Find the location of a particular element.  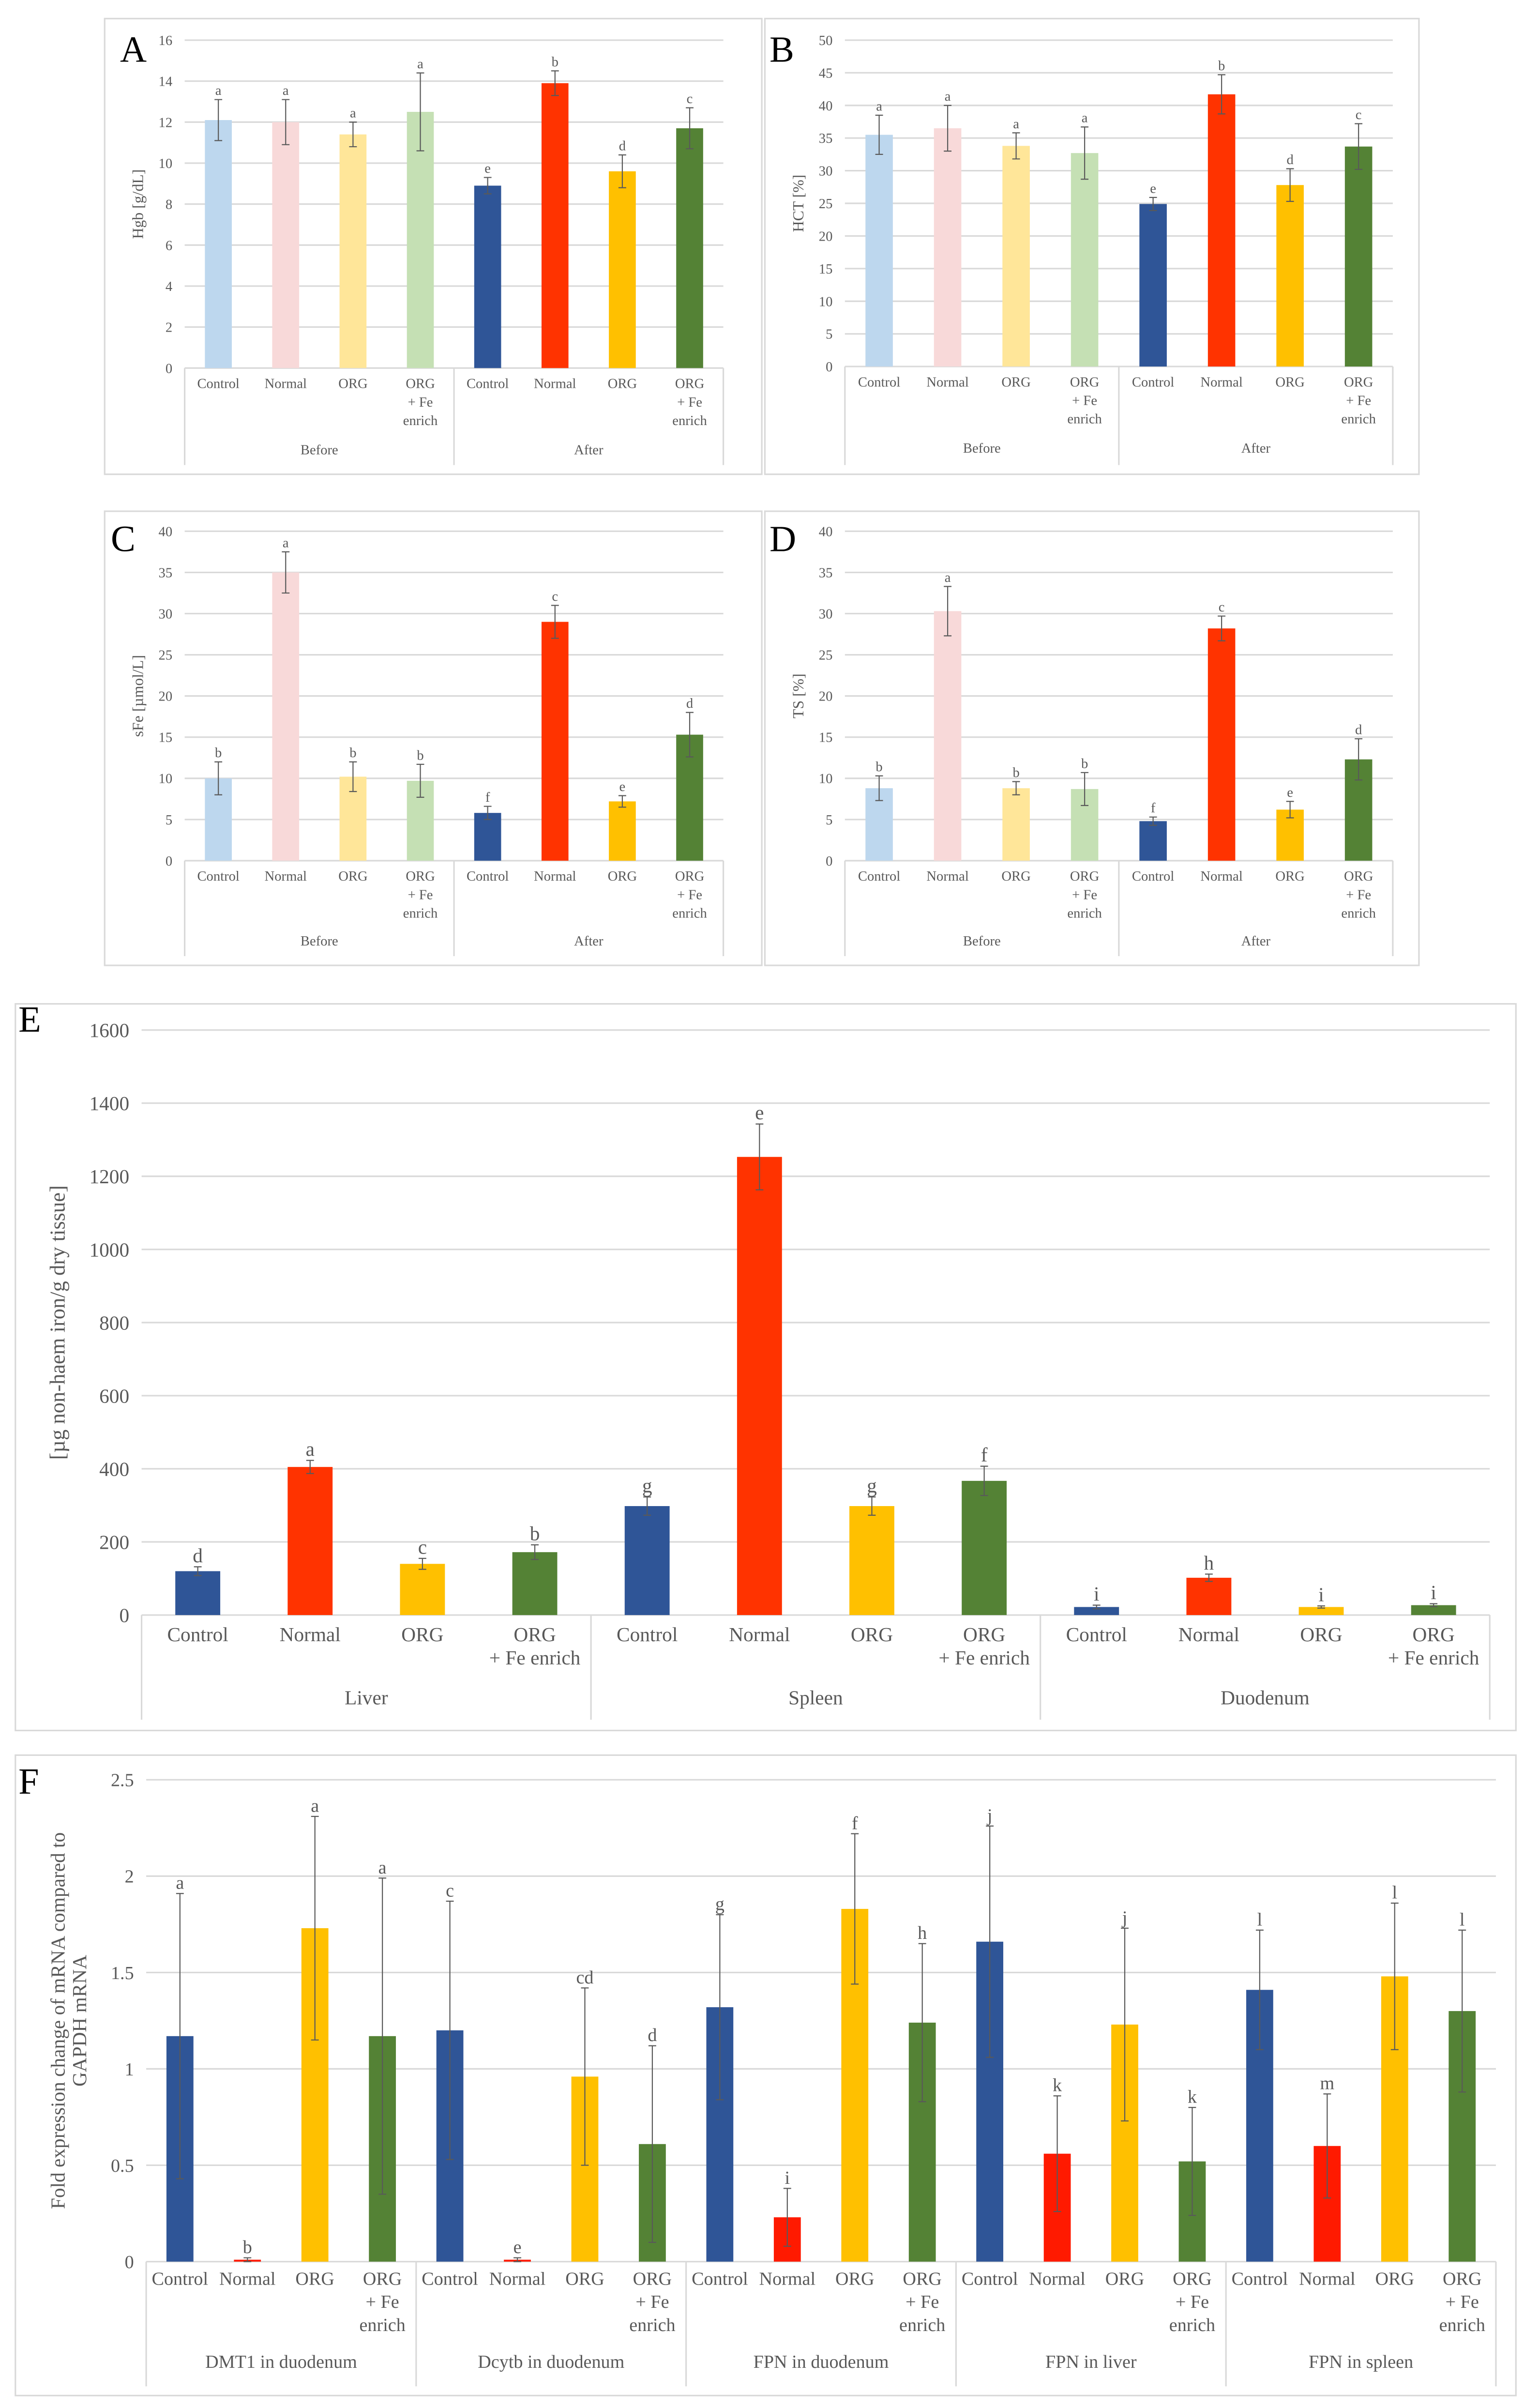

significance-letter: k is located at coordinates (1192, 2097).